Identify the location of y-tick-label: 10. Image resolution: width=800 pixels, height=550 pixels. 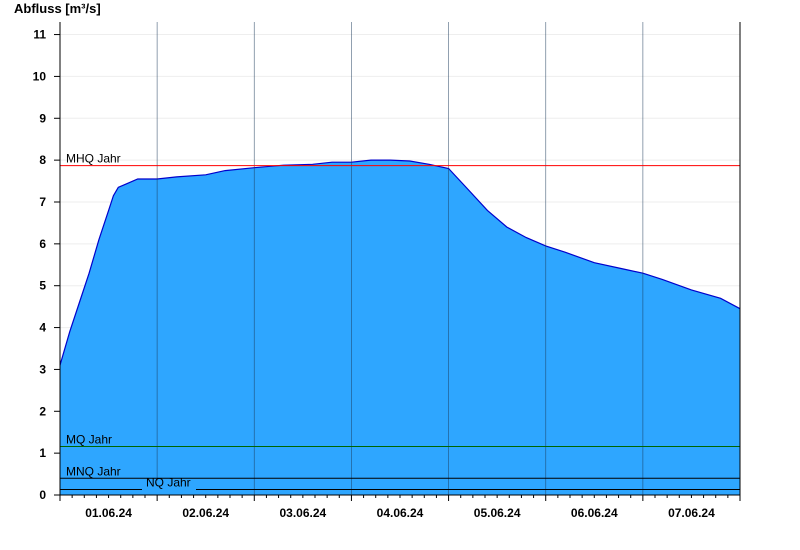
(40, 76).